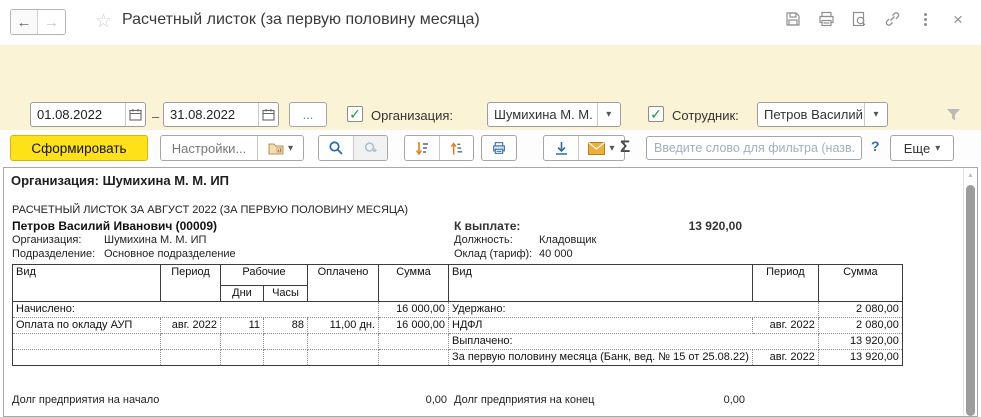 The width and height of the screenshot is (981, 417). I want to click on to-pay-value: 13 920,00, so click(715, 226).